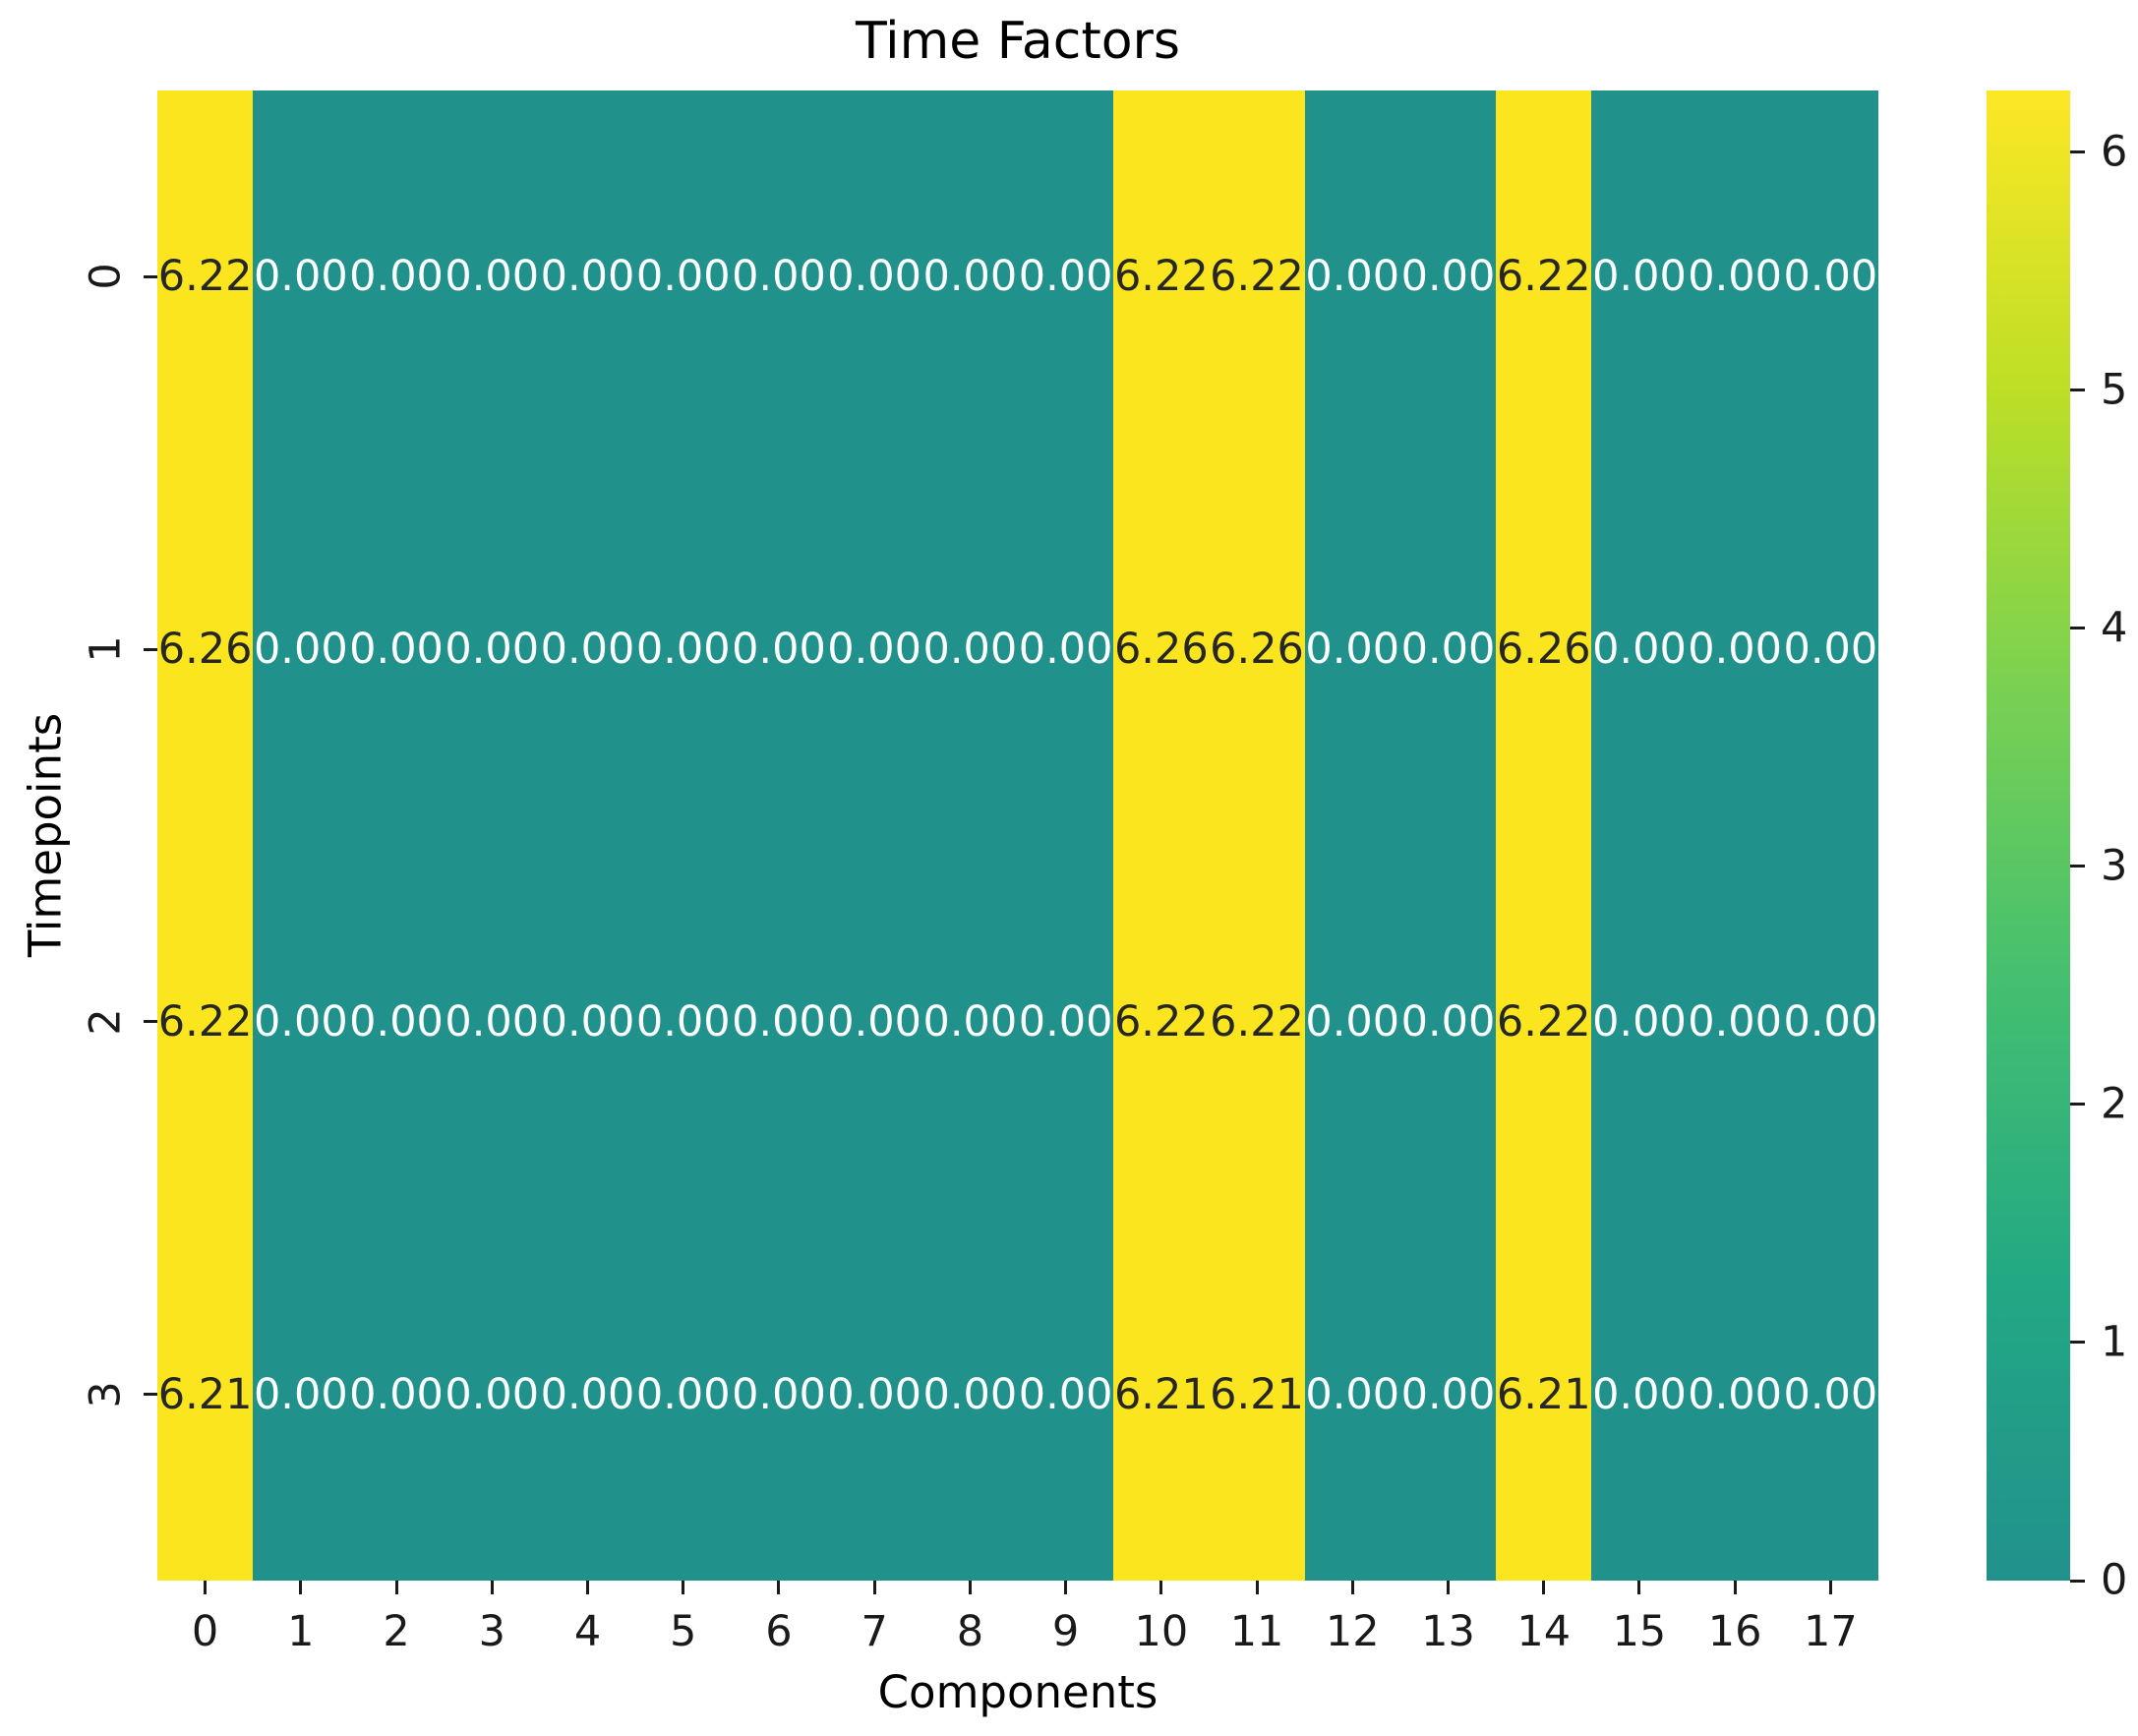 The width and height of the screenshot is (2138, 1736). I want to click on colorbar, so click(2029, 835).